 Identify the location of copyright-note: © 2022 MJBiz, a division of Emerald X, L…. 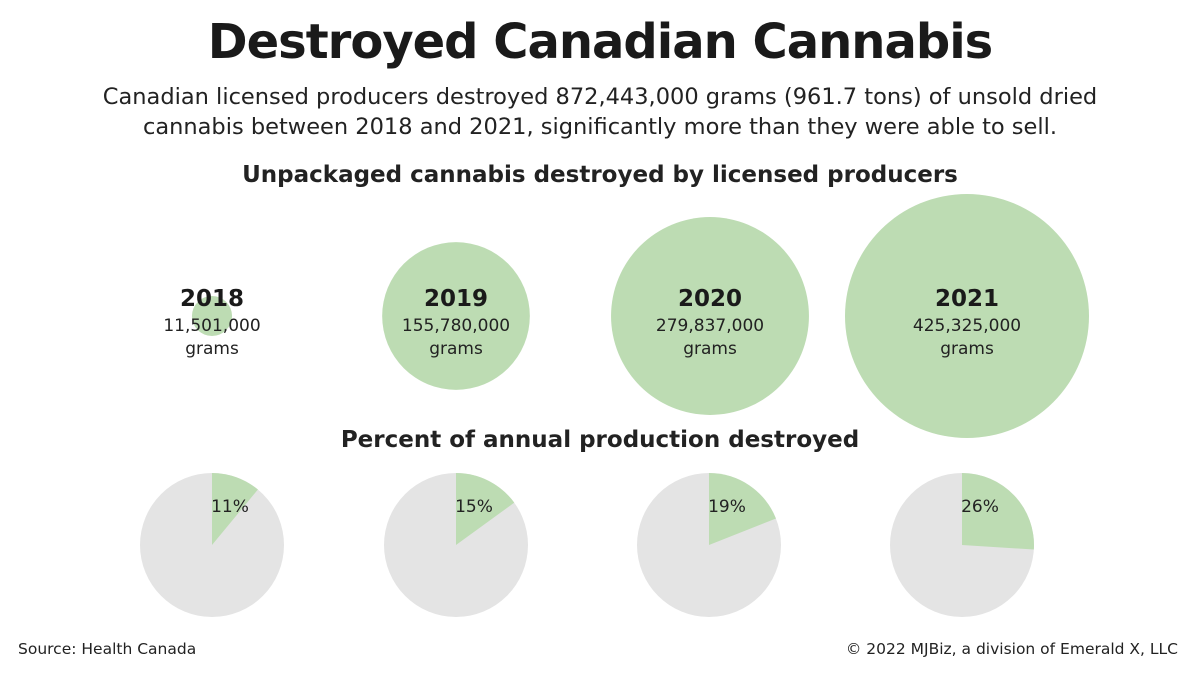
(1011, 649).